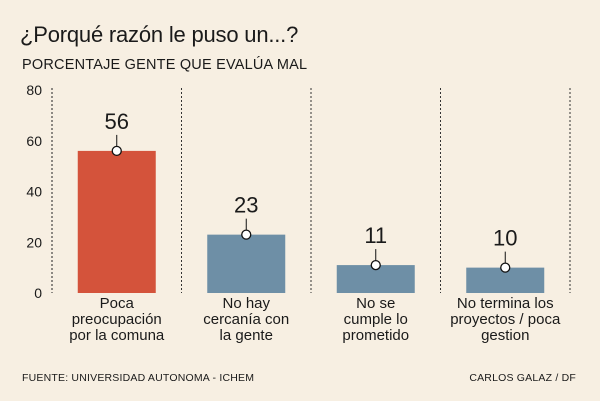  I want to click on category-label: No se cumple lo prometido, so click(376, 320).